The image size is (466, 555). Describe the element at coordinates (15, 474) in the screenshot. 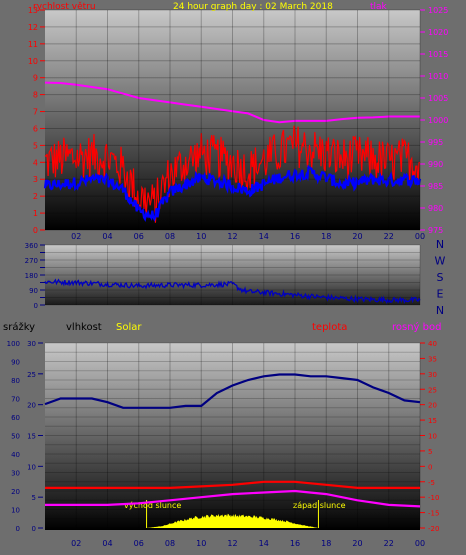

I see `humidity-tick-label: 30` at that location.